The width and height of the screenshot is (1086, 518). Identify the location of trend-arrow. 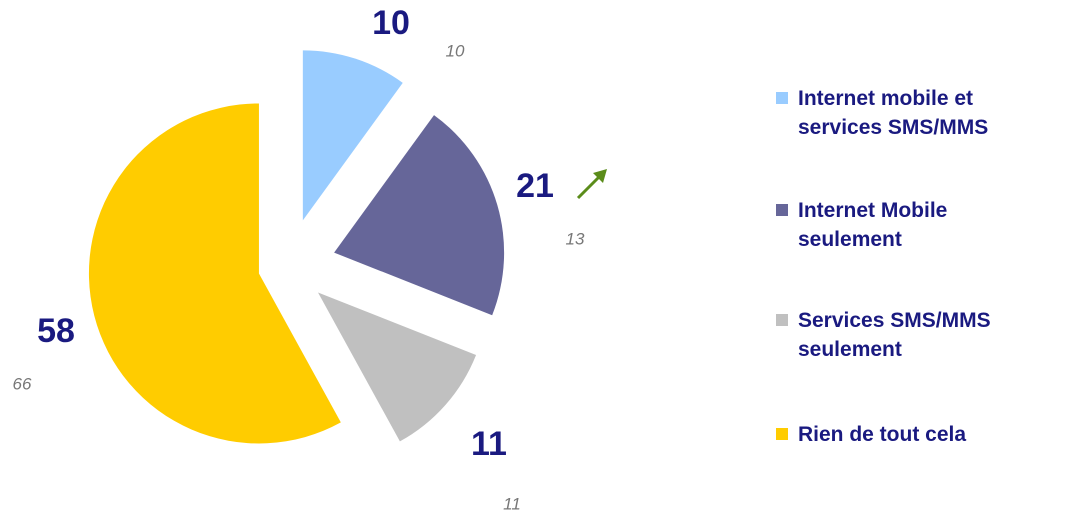
(589, 187).